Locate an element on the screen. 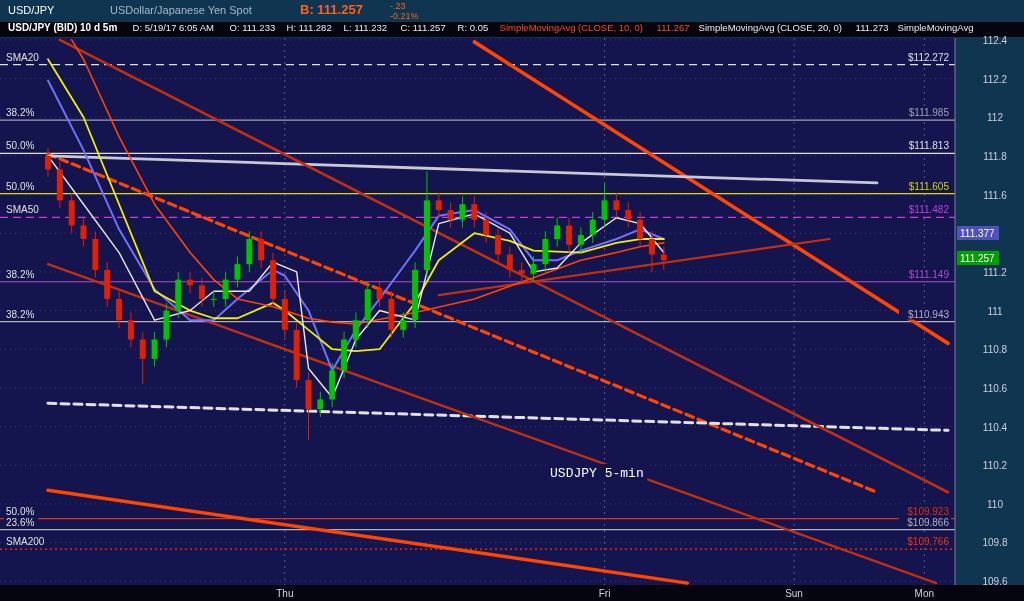 The image size is (1024, 601). y-tick-label: 109.6 is located at coordinates (995, 582).